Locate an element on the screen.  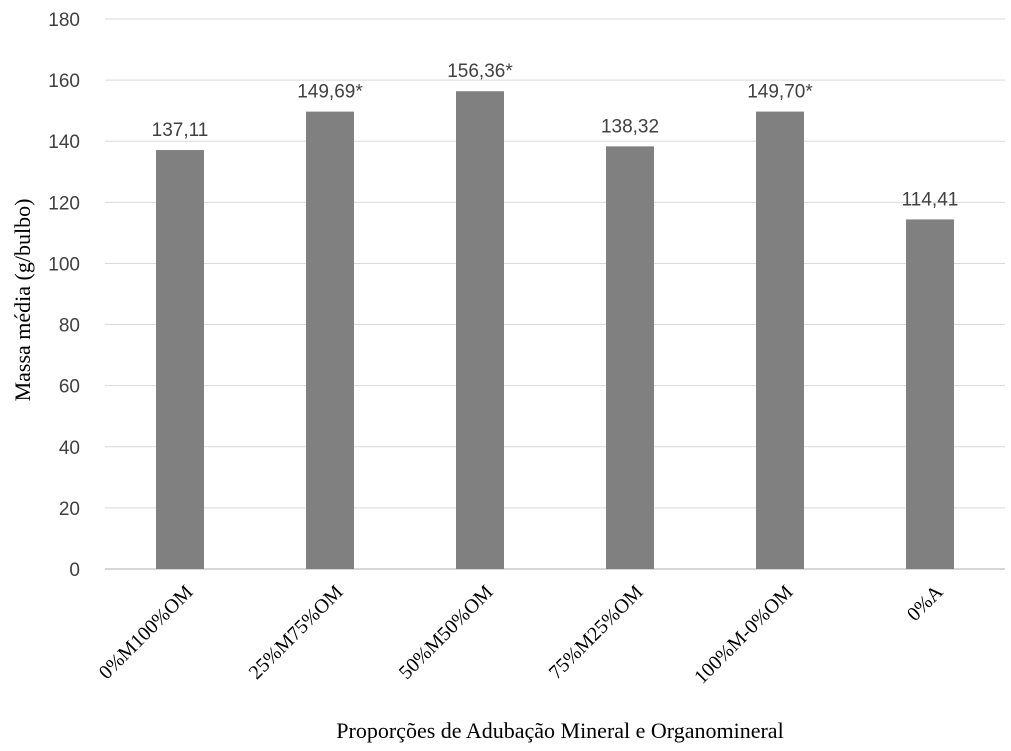
data-label: 149,69* is located at coordinates (330, 92).